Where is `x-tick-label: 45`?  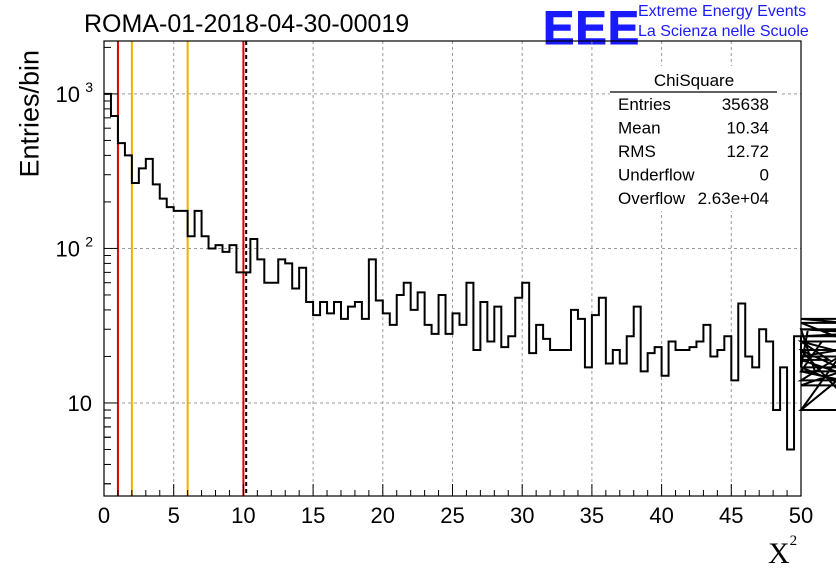
x-tick-label: 45 is located at coordinates (731, 515).